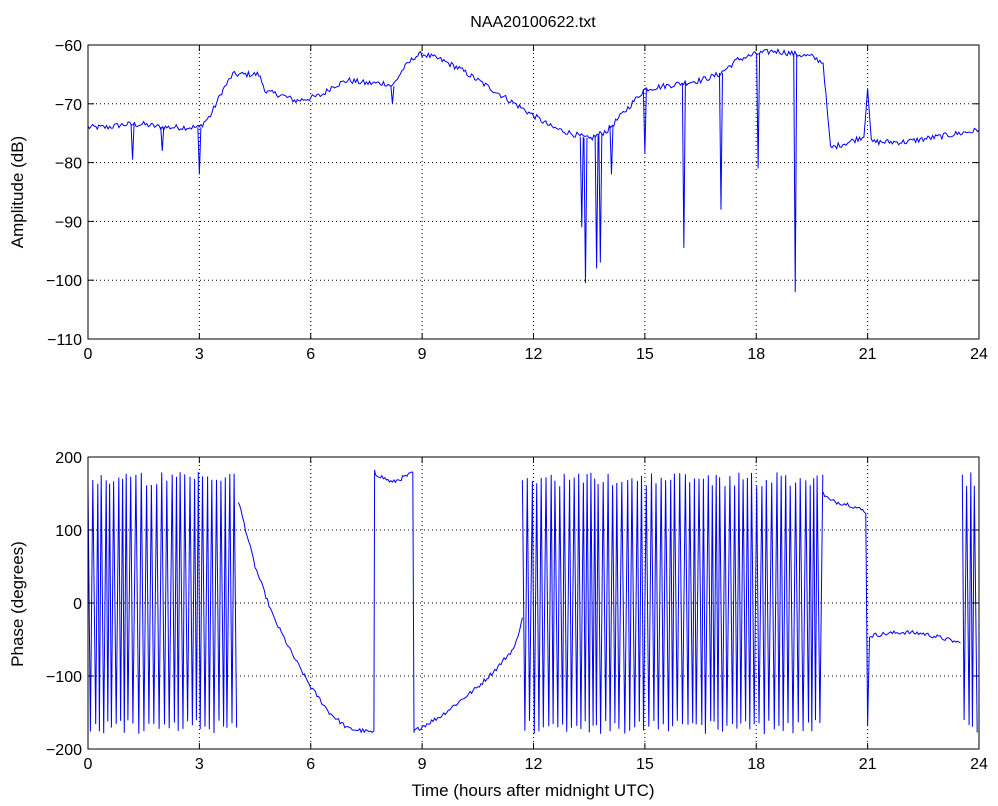  Describe the element at coordinates (68, 222) in the screenshot. I see `y-tick-label: −90` at that location.